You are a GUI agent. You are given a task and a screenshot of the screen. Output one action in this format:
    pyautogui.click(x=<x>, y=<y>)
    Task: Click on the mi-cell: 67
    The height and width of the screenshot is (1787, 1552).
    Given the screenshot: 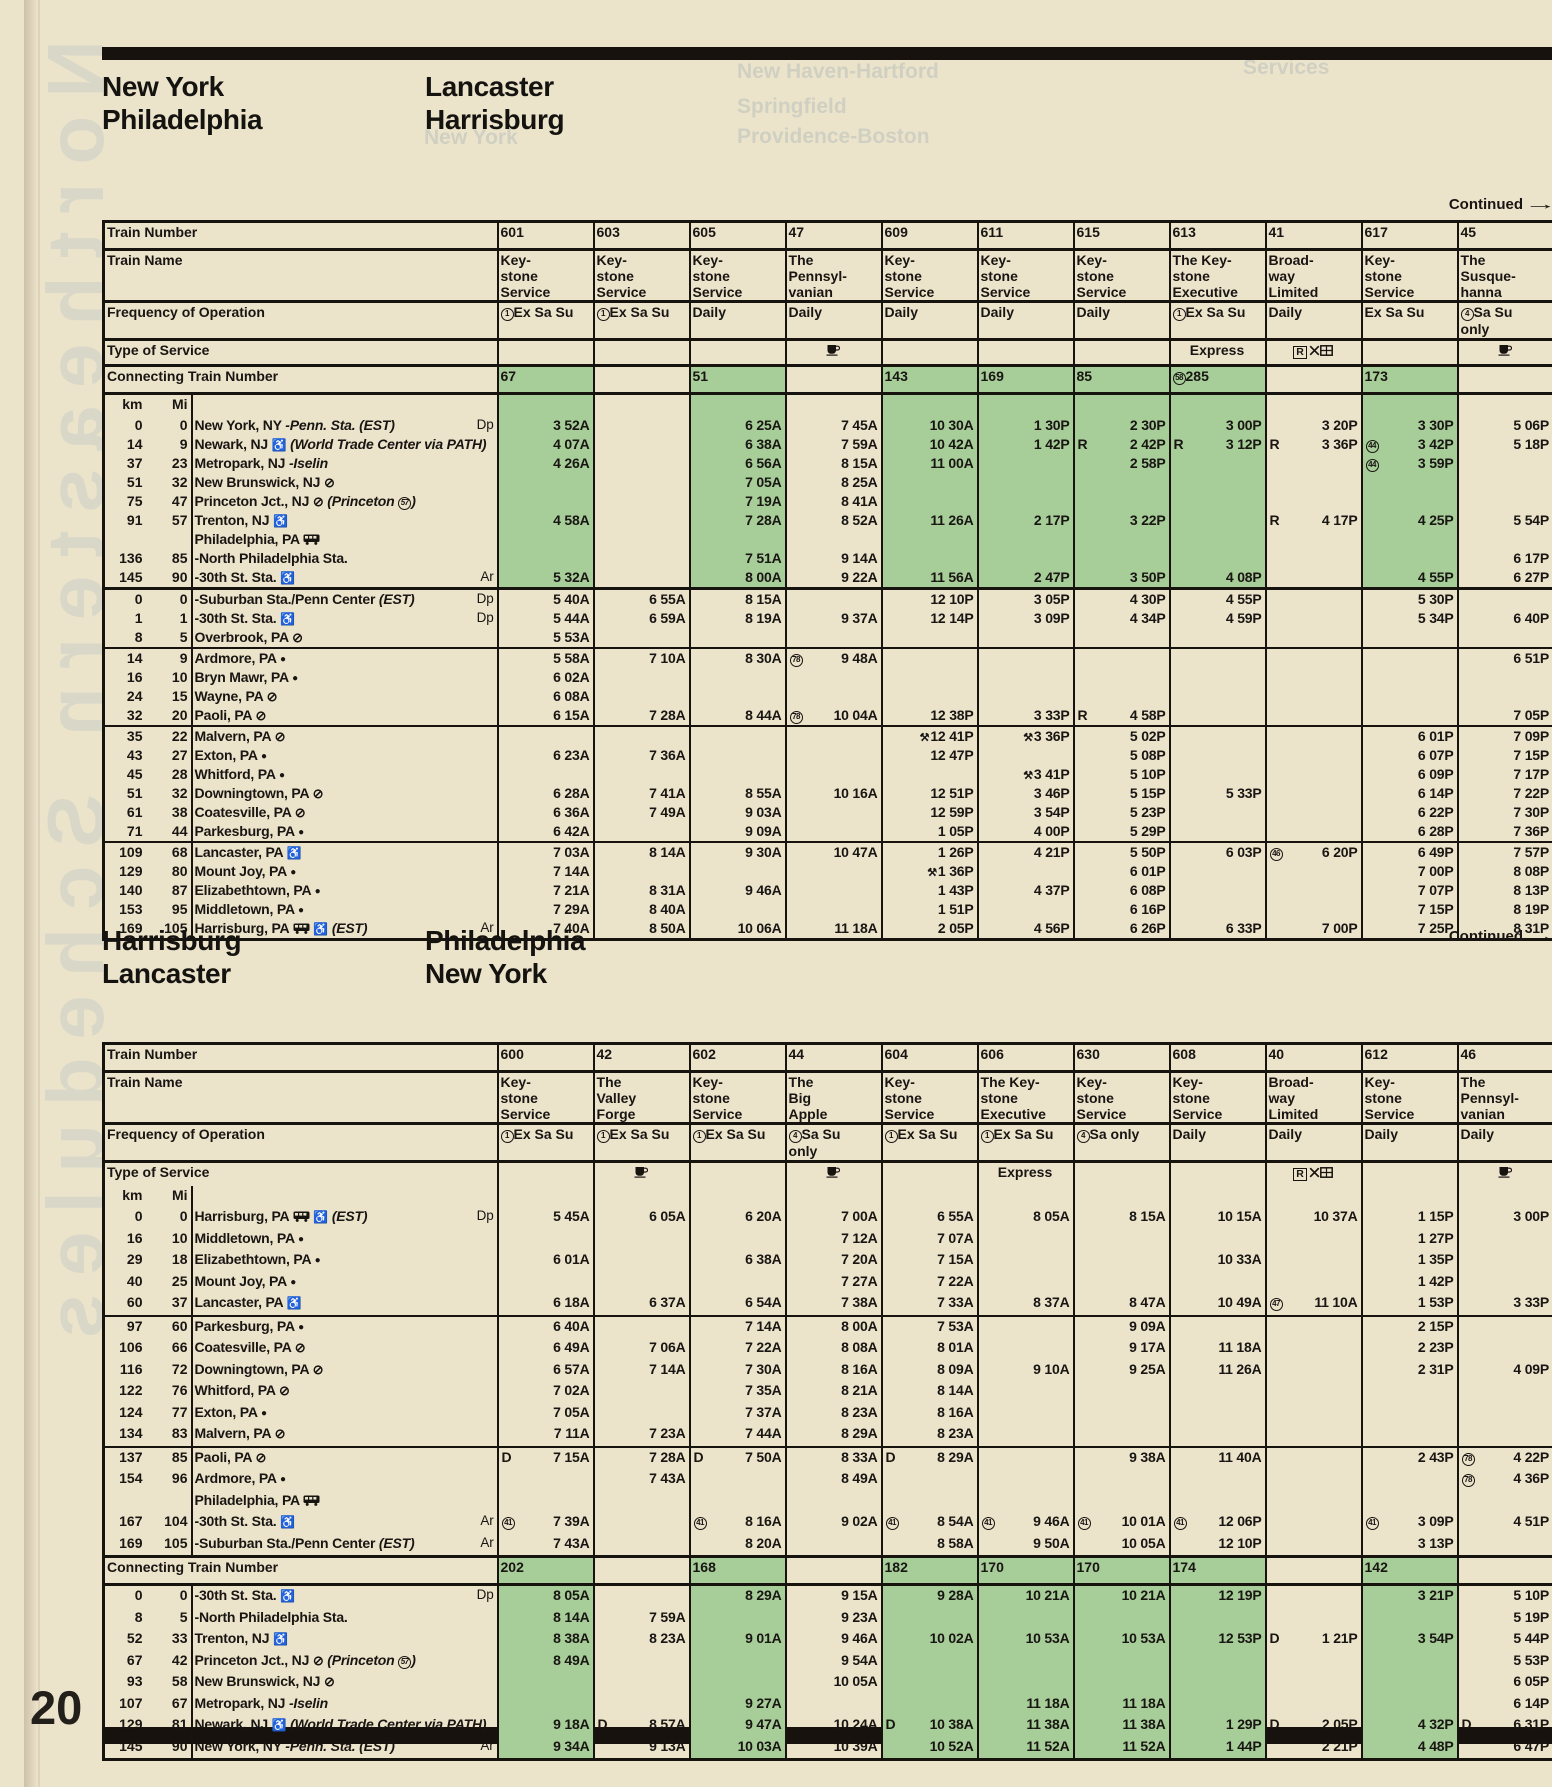 What is the action you would take?
    pyautogui.click(x=179, y=1702)
    